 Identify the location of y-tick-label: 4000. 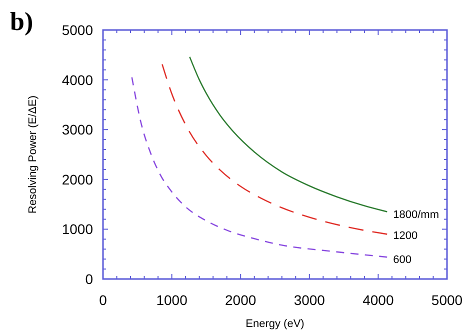
(78, 80).